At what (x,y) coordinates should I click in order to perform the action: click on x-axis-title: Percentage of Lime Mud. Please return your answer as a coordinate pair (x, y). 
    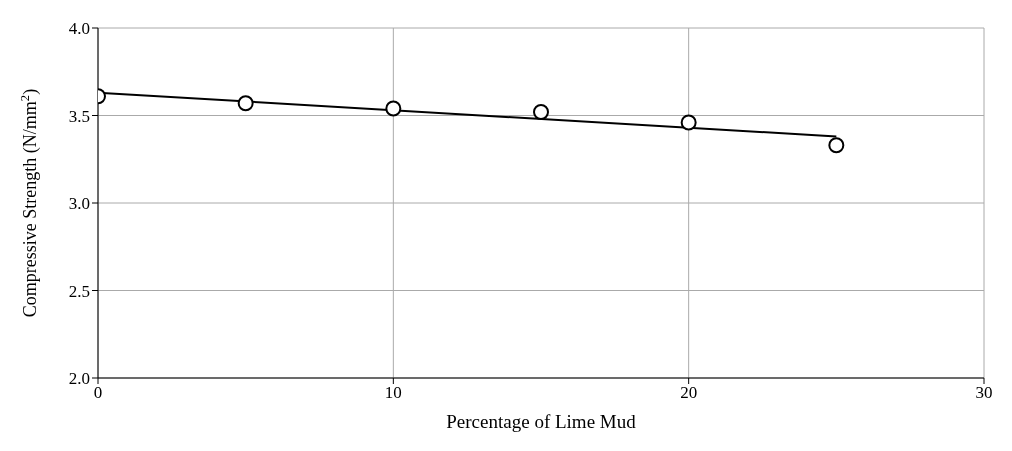
    Looking at the image, I should click on (541, 421).